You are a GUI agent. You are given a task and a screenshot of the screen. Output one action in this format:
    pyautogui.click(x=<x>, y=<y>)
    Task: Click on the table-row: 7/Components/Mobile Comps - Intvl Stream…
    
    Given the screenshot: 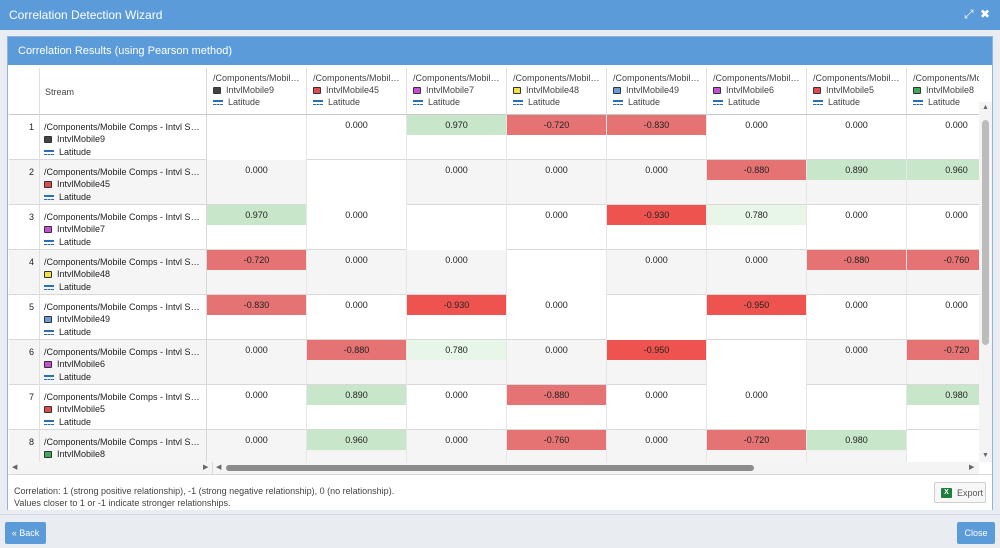 What is the action you would take?
    pyautogui.click(x=107, y=407)
    